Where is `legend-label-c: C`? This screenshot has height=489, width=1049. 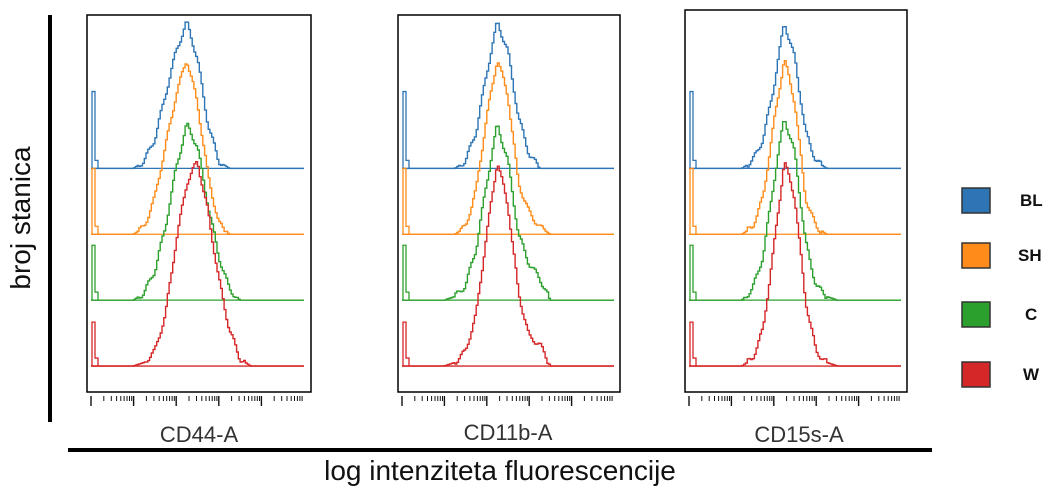
legend-label-c: C is located at coordinates (1031, 314).